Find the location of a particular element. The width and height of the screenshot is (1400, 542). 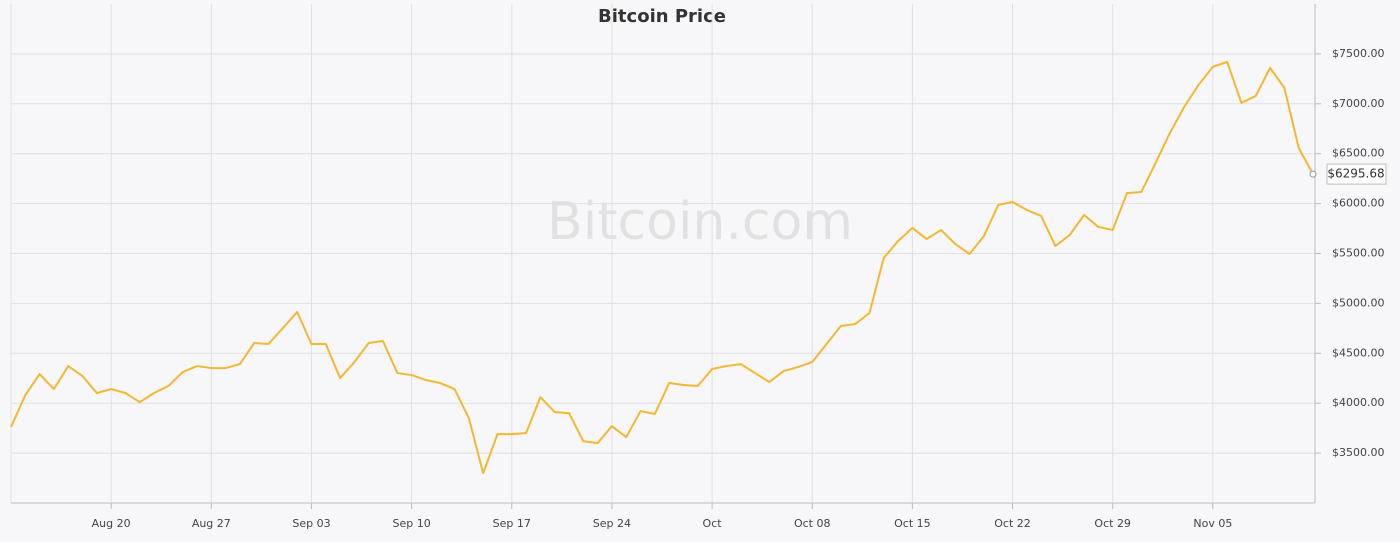

x-tick-label: Sep 10 is located at coordinates (411, 523).